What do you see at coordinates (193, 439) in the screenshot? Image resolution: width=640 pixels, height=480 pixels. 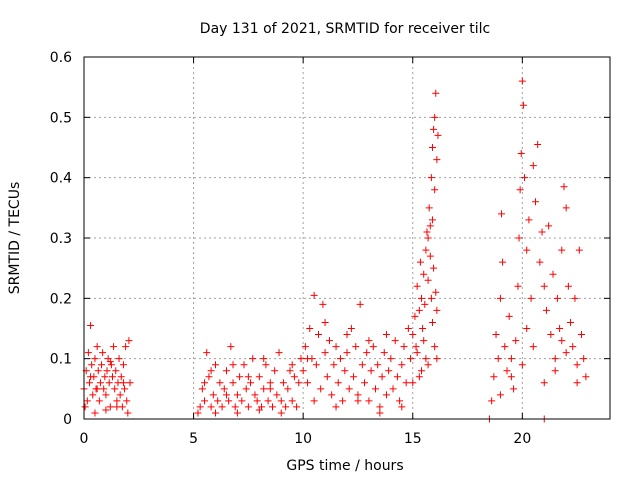 I see `x-tick-label: 5` at bounding box center [193, 439].